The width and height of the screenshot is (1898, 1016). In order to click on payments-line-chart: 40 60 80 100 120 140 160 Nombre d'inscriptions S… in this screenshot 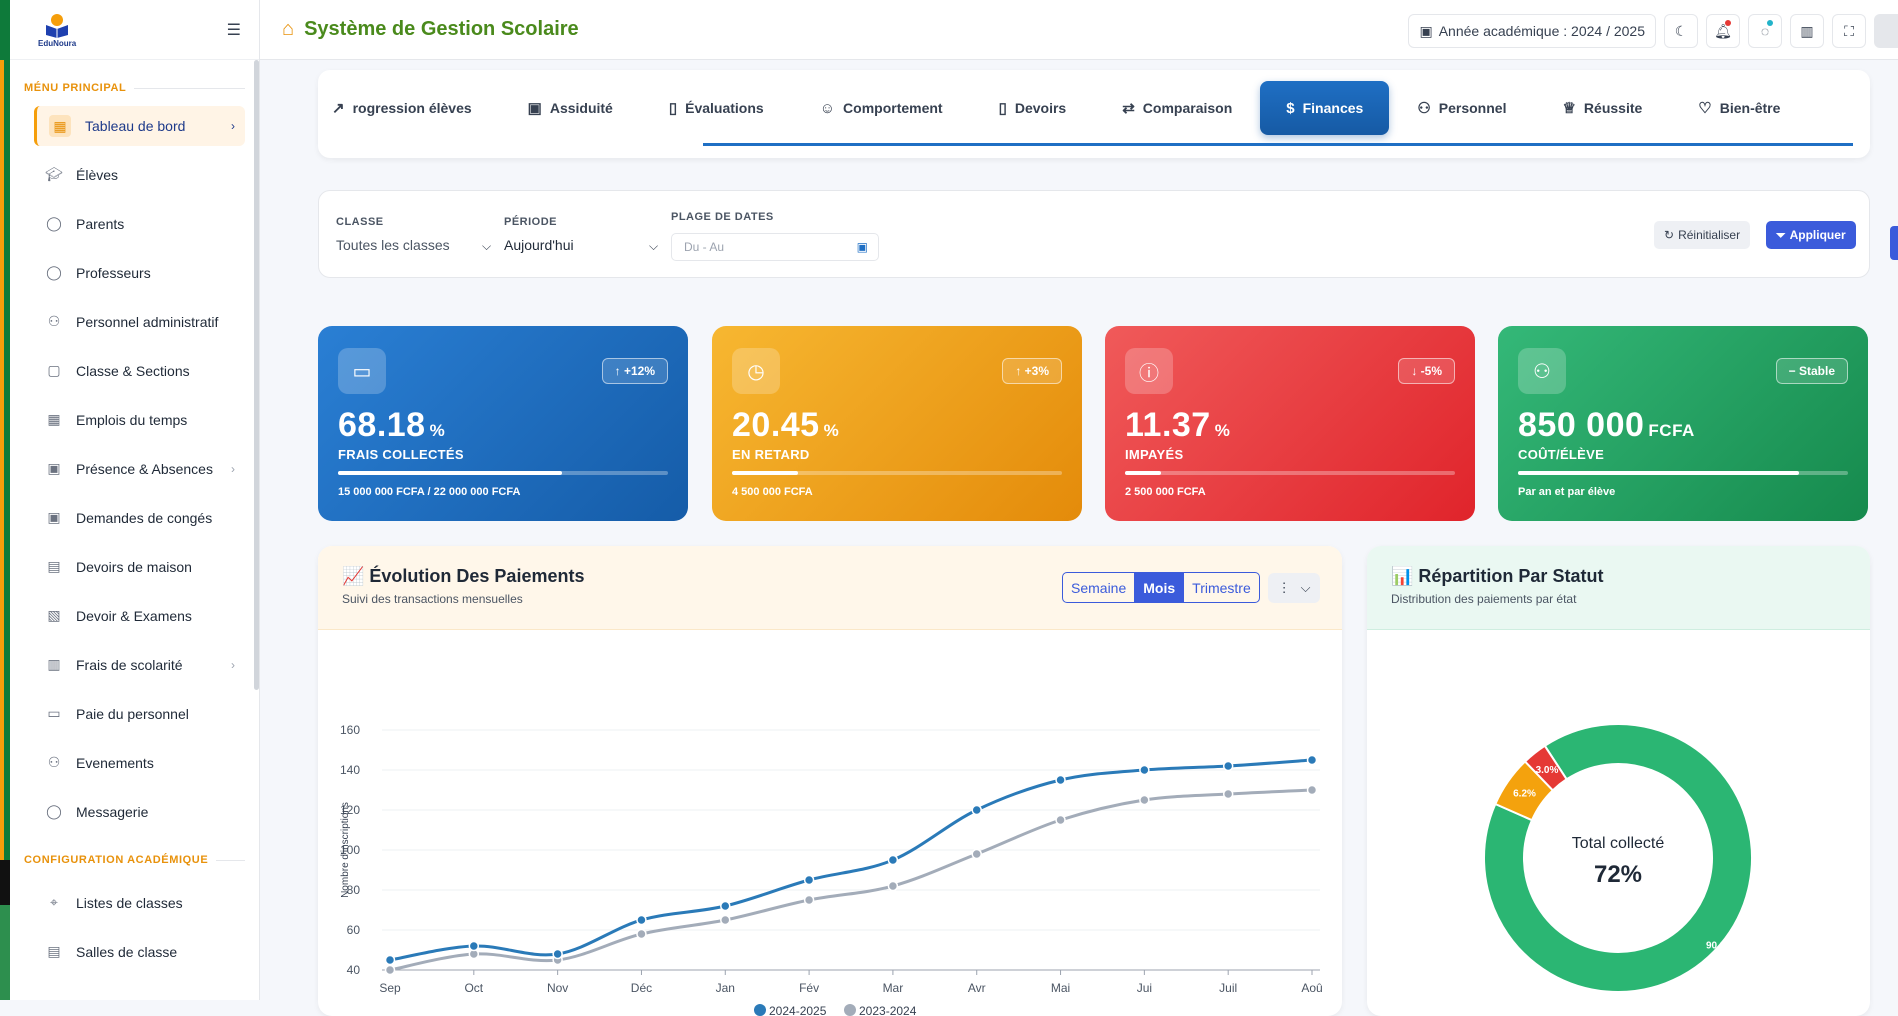, I will do `click(831, 869)`.